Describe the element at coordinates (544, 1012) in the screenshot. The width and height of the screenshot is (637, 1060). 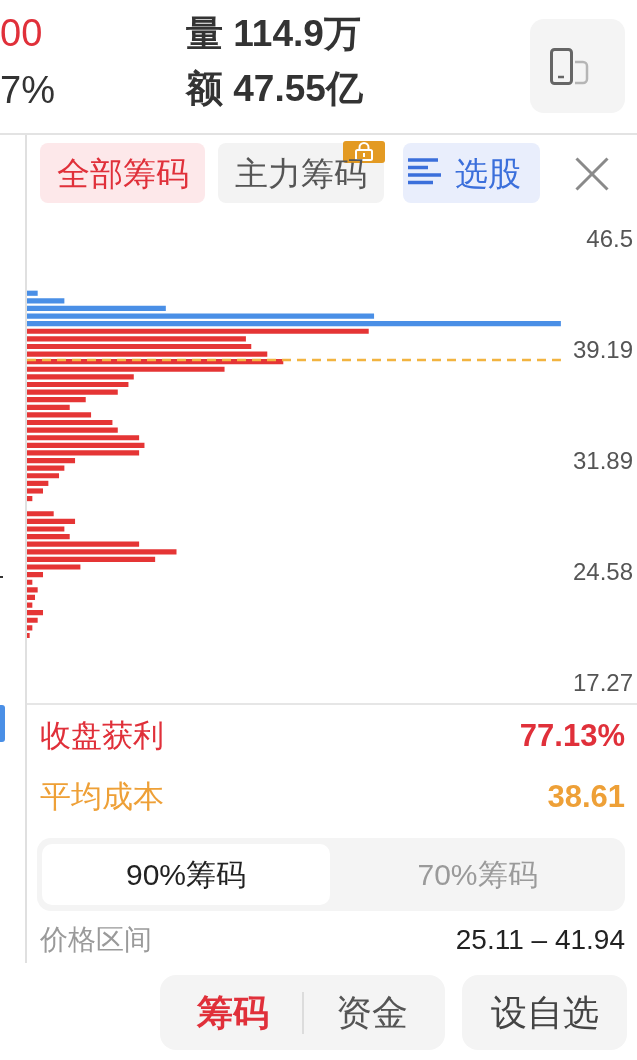
I see `text: 设自选` at that location.